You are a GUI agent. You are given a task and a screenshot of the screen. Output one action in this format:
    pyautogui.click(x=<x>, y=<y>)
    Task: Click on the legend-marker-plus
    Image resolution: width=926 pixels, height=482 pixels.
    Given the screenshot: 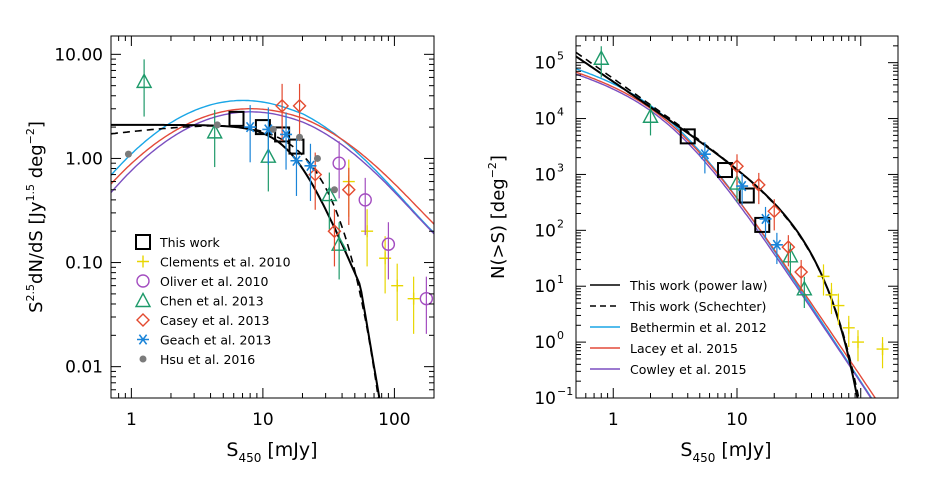 What is the action you would take?
    pyautogui.click(x=143, y=261)
    